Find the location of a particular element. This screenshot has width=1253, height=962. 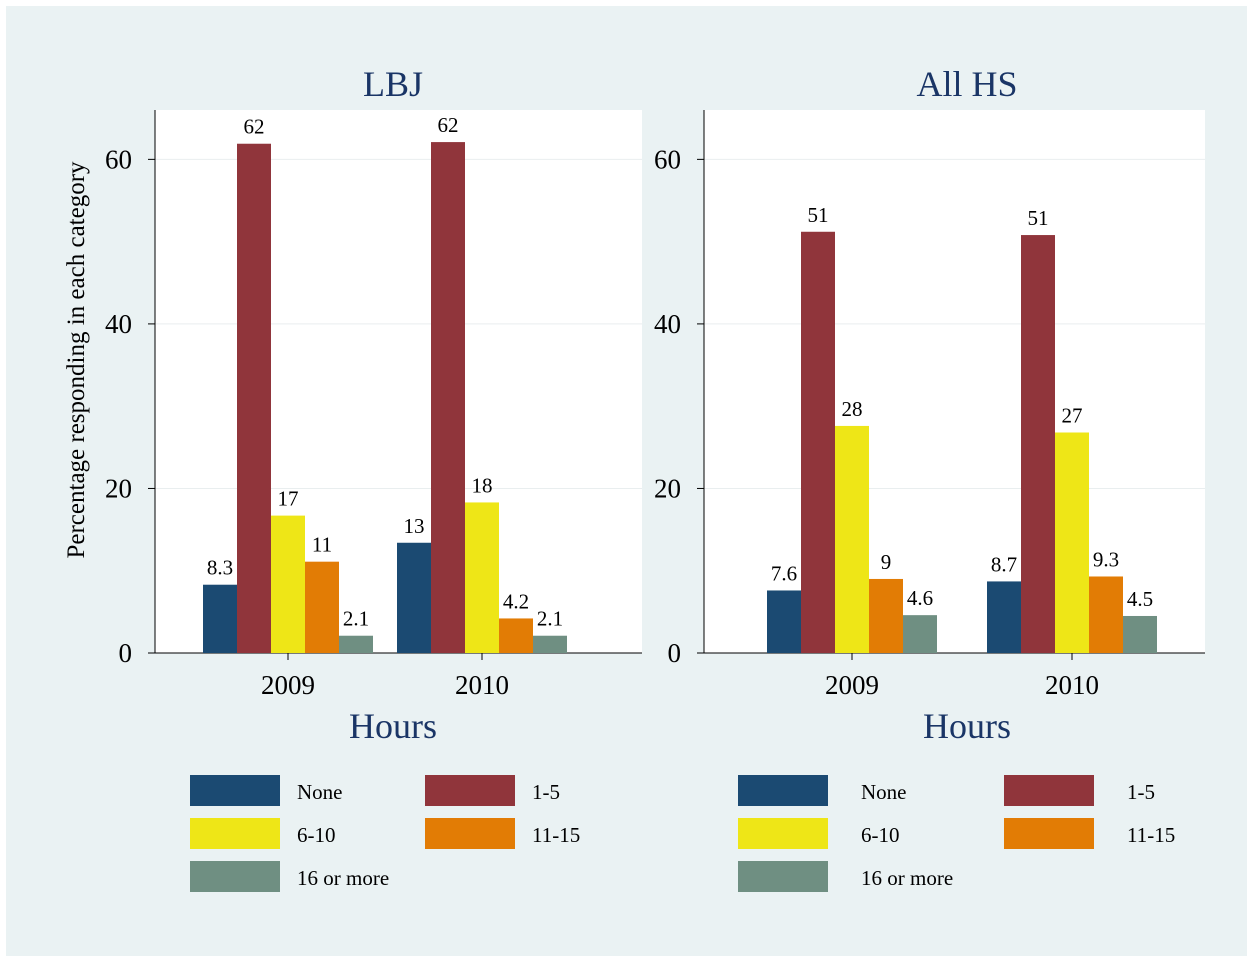

panel2-x-axis-label: Hours is located at coordinates (967, 726).